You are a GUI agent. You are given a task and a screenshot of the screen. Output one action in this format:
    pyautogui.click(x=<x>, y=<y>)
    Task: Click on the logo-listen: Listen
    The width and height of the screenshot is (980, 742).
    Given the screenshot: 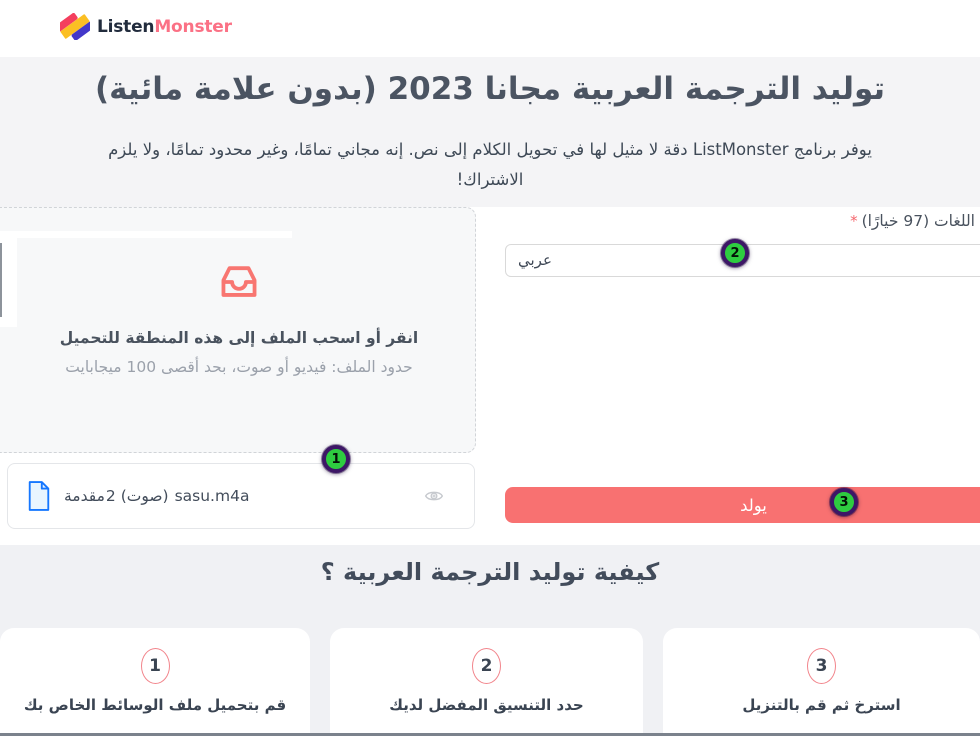 What is the action you would take?
    pyautogui.click(x=126, y=26)
    